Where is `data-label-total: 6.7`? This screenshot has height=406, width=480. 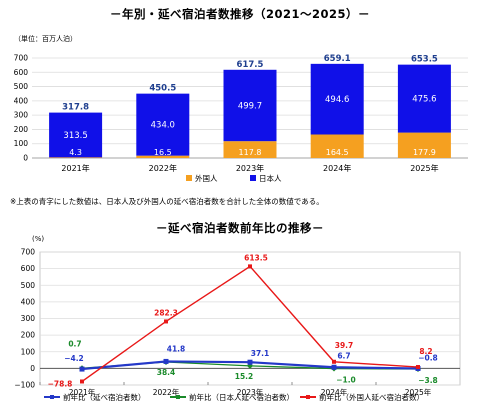
data-label-total: 6.7 is located at coordinates (343, 355).